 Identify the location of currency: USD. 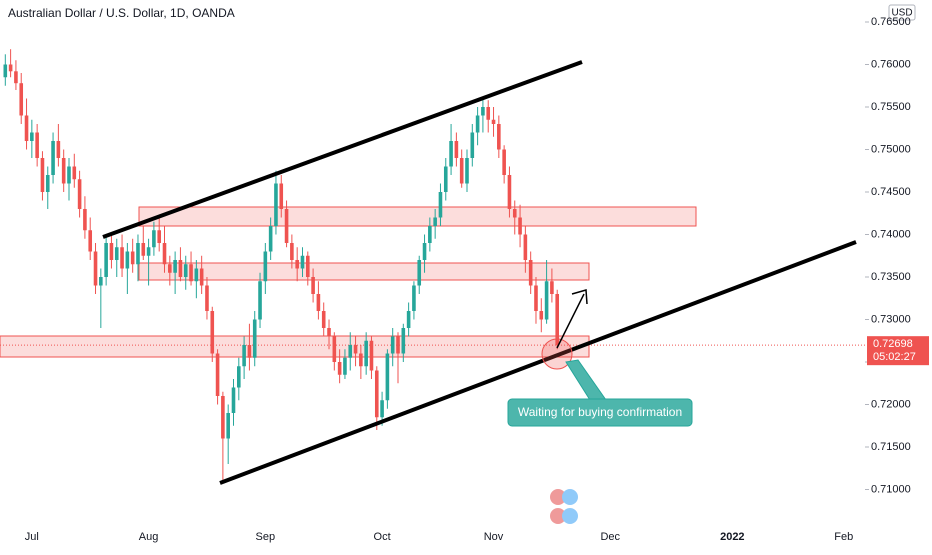
(901, 13).